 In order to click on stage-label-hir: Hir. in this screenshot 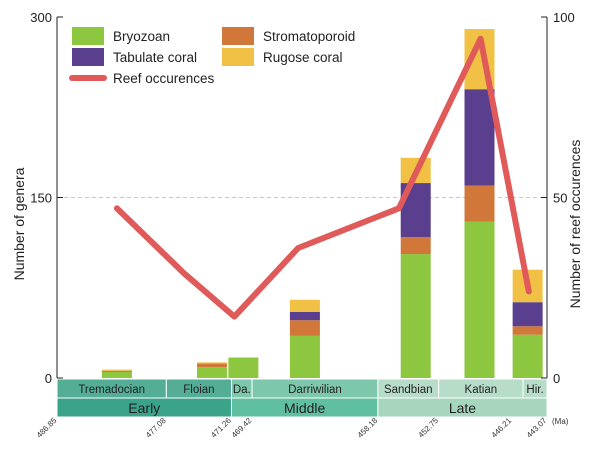, I will do `click(534, 390)`.